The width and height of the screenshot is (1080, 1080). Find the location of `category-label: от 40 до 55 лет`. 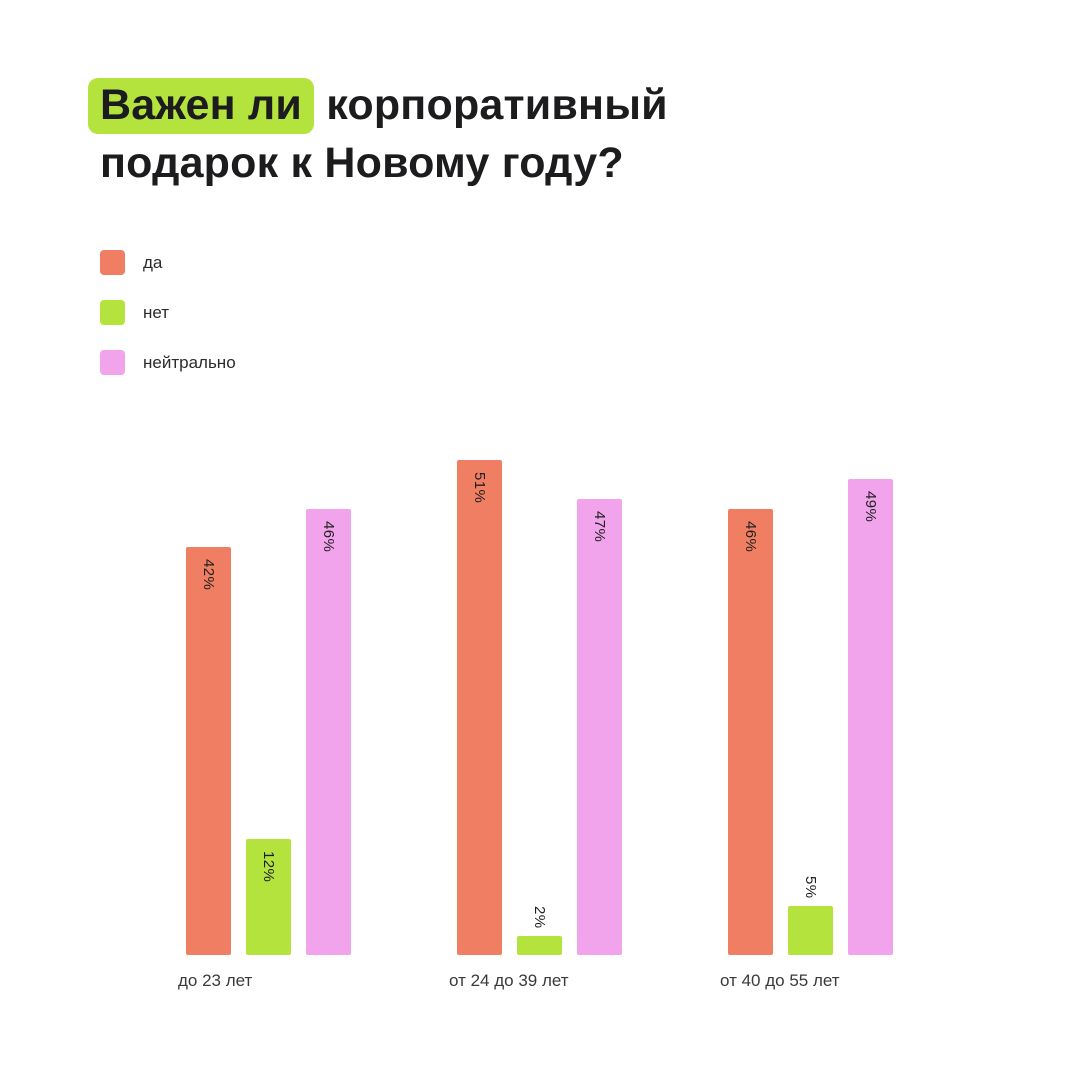

category-label: от 40 до 55 лет is located at coordinates (780, 980).